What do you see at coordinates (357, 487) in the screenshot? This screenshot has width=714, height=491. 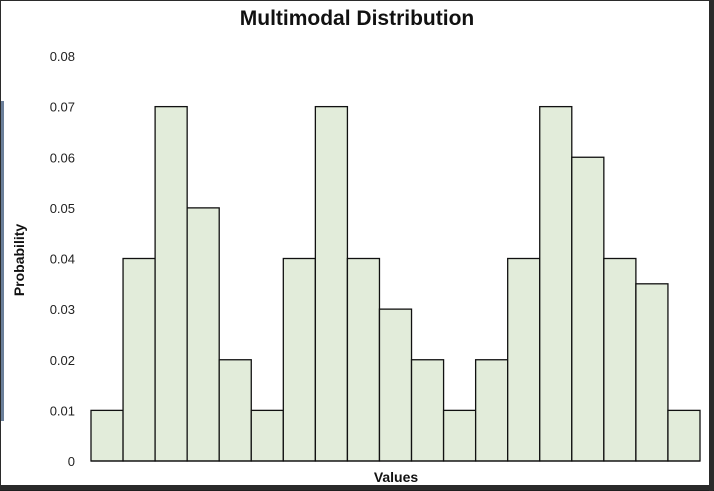 I see `window-edge-bottom` at bounding box center [357, 487].